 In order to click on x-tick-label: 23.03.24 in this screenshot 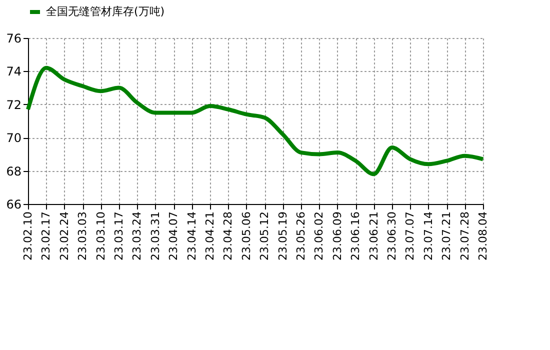, I will do `click(137, 236)`.